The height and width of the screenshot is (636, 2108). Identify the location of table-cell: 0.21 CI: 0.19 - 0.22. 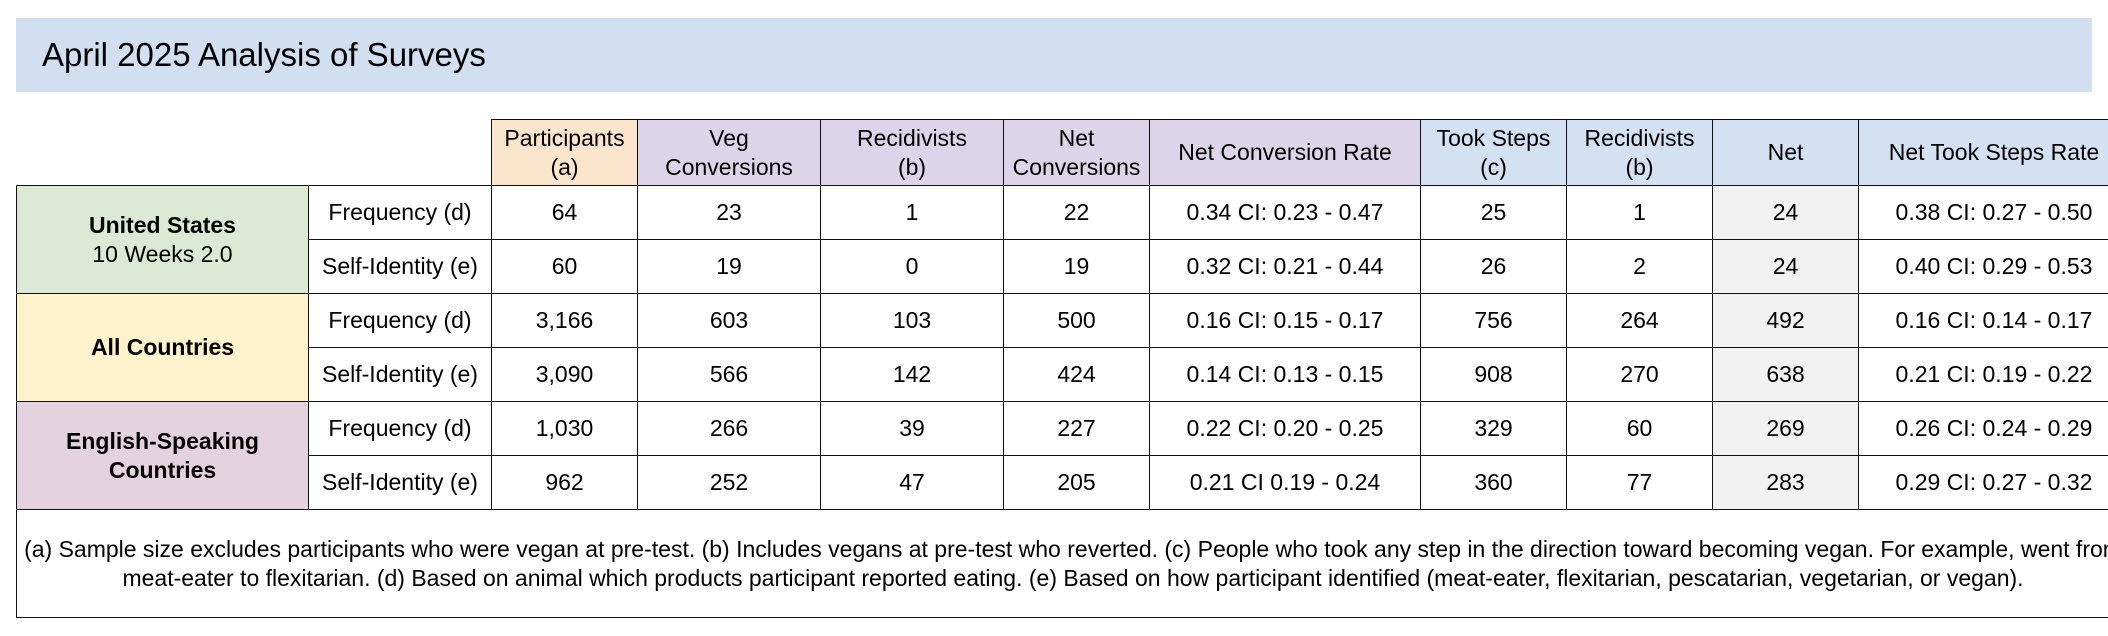
(1983, 374).